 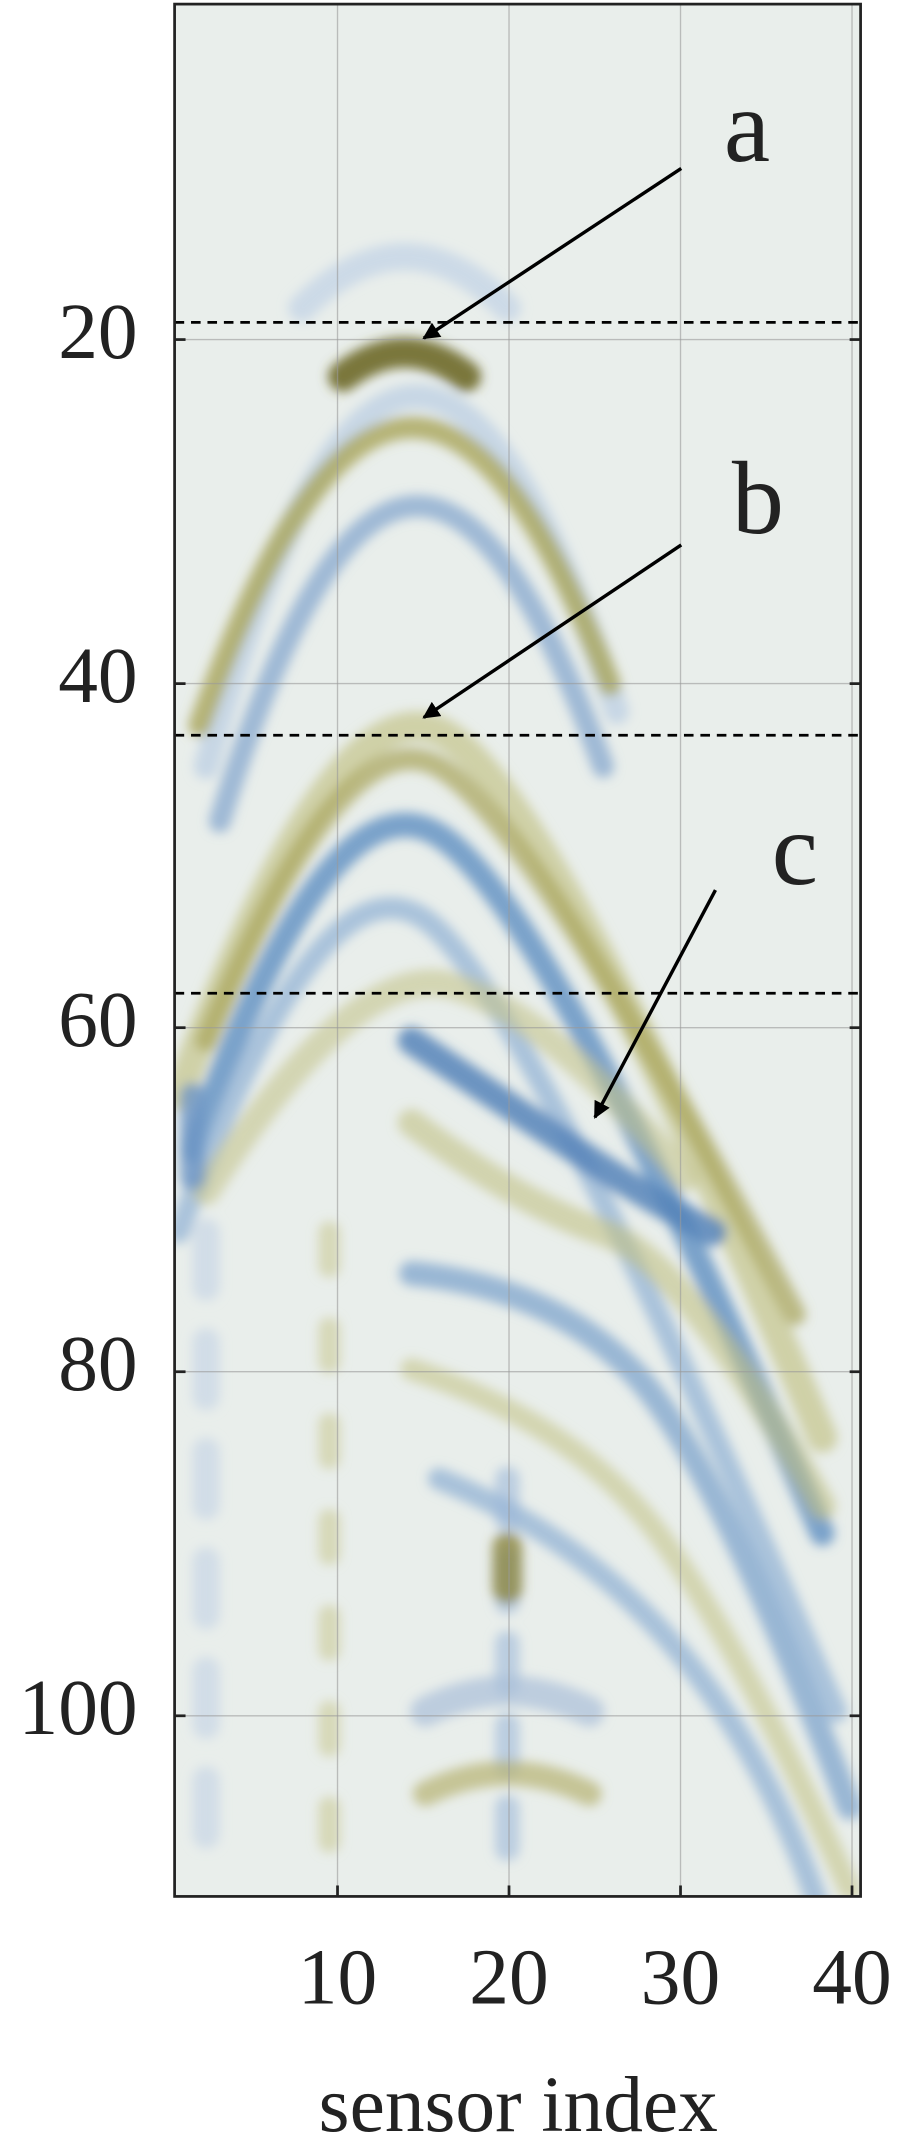 What do you see at coordinates (97, 332) in the screenshot?
I see `y-tick-label: 20` at bounding box center [97, 332].